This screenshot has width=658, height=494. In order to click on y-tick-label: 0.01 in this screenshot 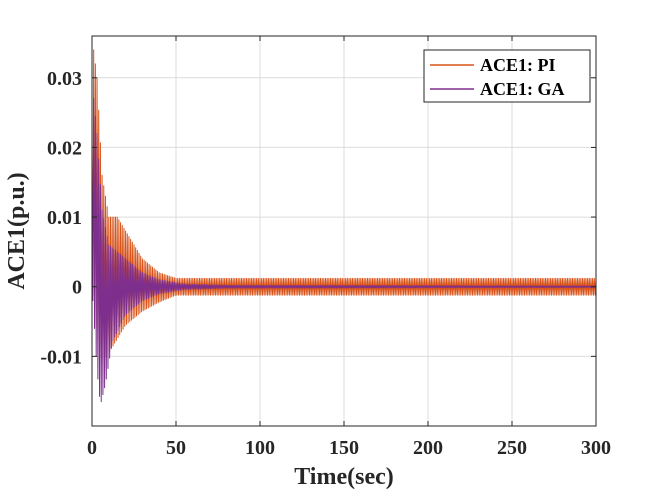, I will do `click(64, 218)`.